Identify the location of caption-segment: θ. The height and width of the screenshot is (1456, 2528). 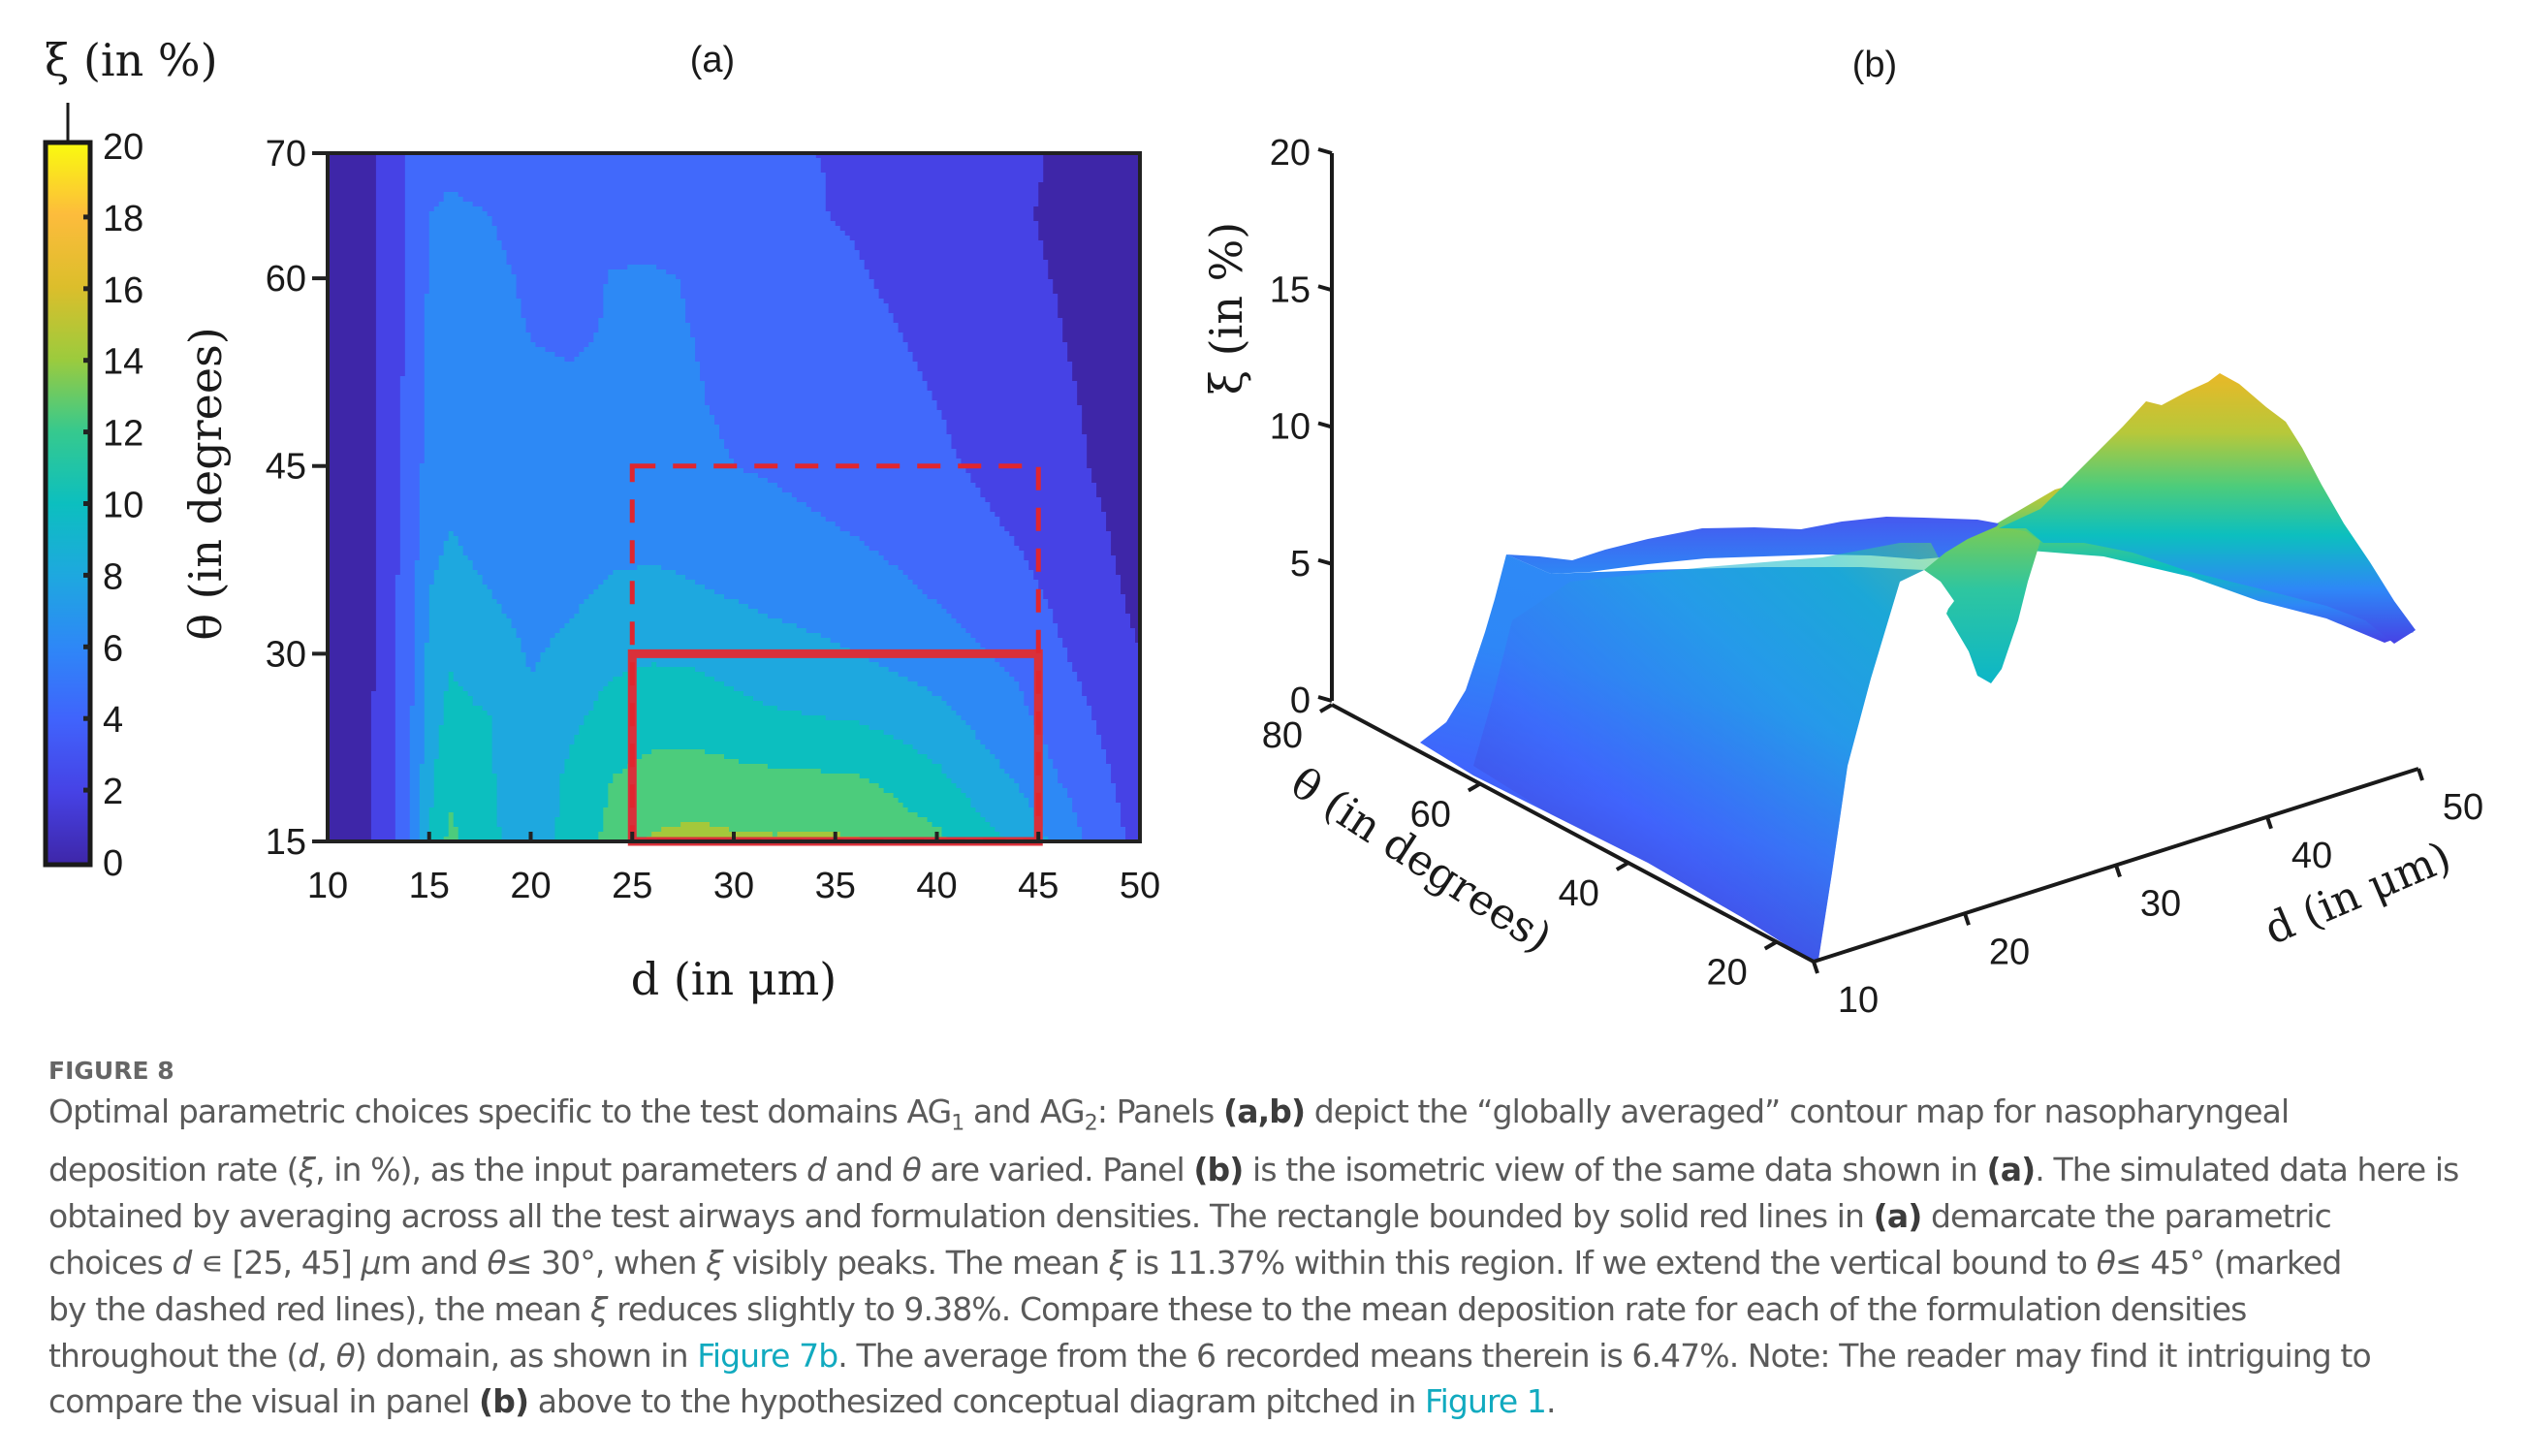
(496, 1262).